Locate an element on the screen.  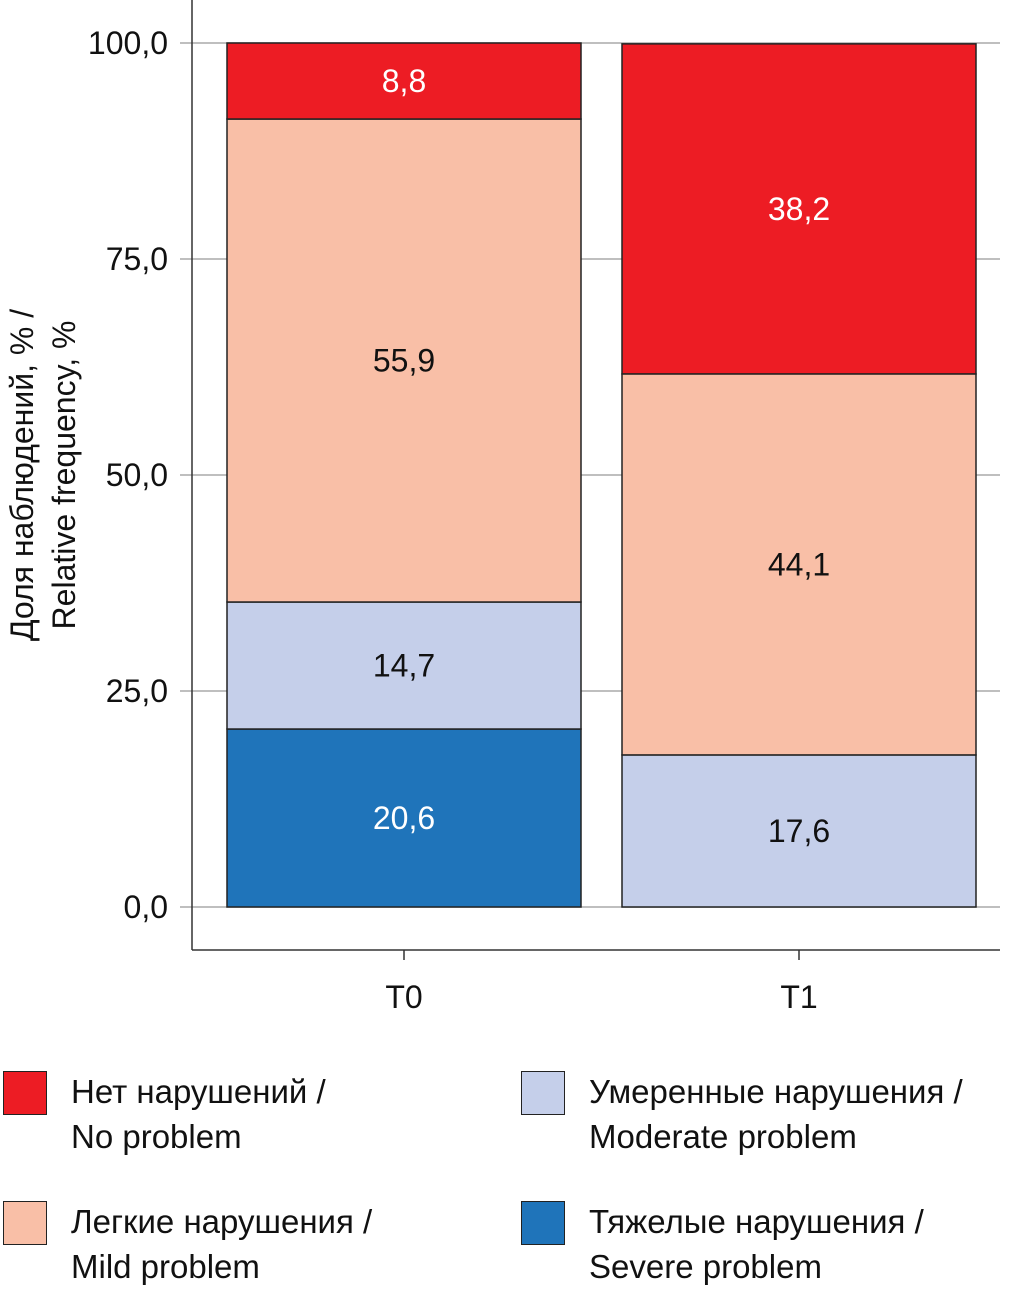
legend-label: Умеренные нарушения / Moderate problem is located at coordinates (776, 1114).